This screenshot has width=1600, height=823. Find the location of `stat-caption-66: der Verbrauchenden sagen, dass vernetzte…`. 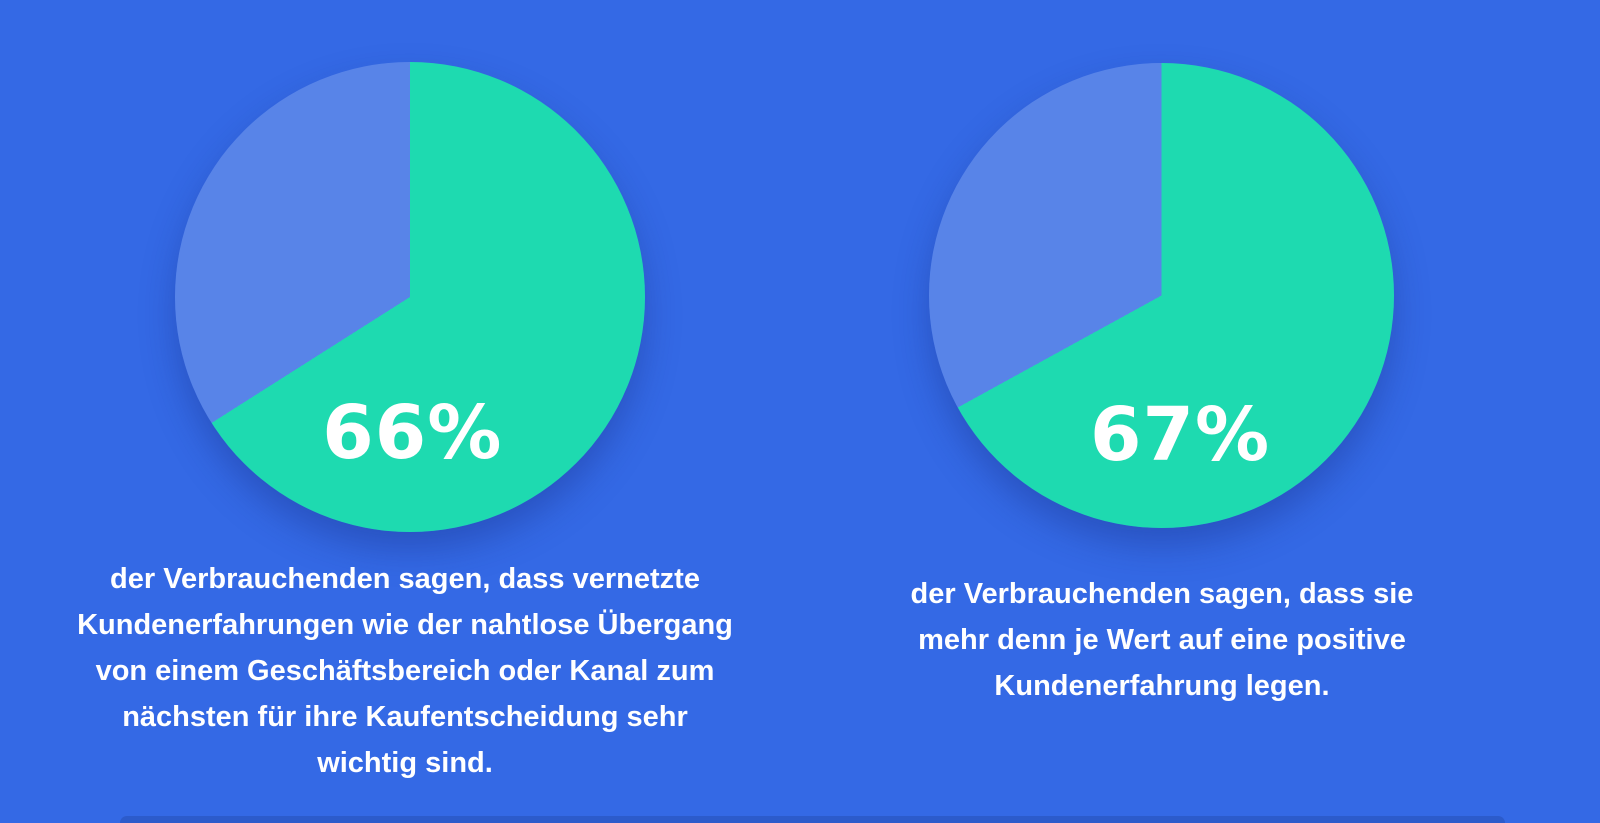

stat-caption-66: der Verbrauchenden sagen, dass vernetzte… is located at coordinates (405, 671).